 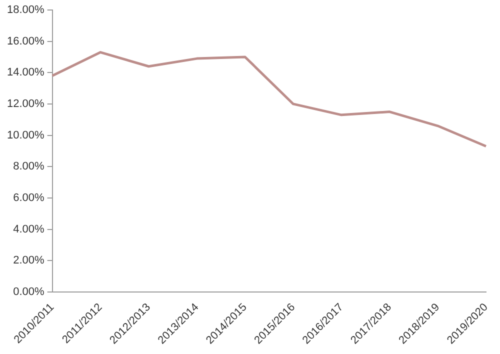 What do you see at coordinates (29, 229) in the screenshot?
I see `y-tick-label: 4.00%` at bounding box center [29, 229].